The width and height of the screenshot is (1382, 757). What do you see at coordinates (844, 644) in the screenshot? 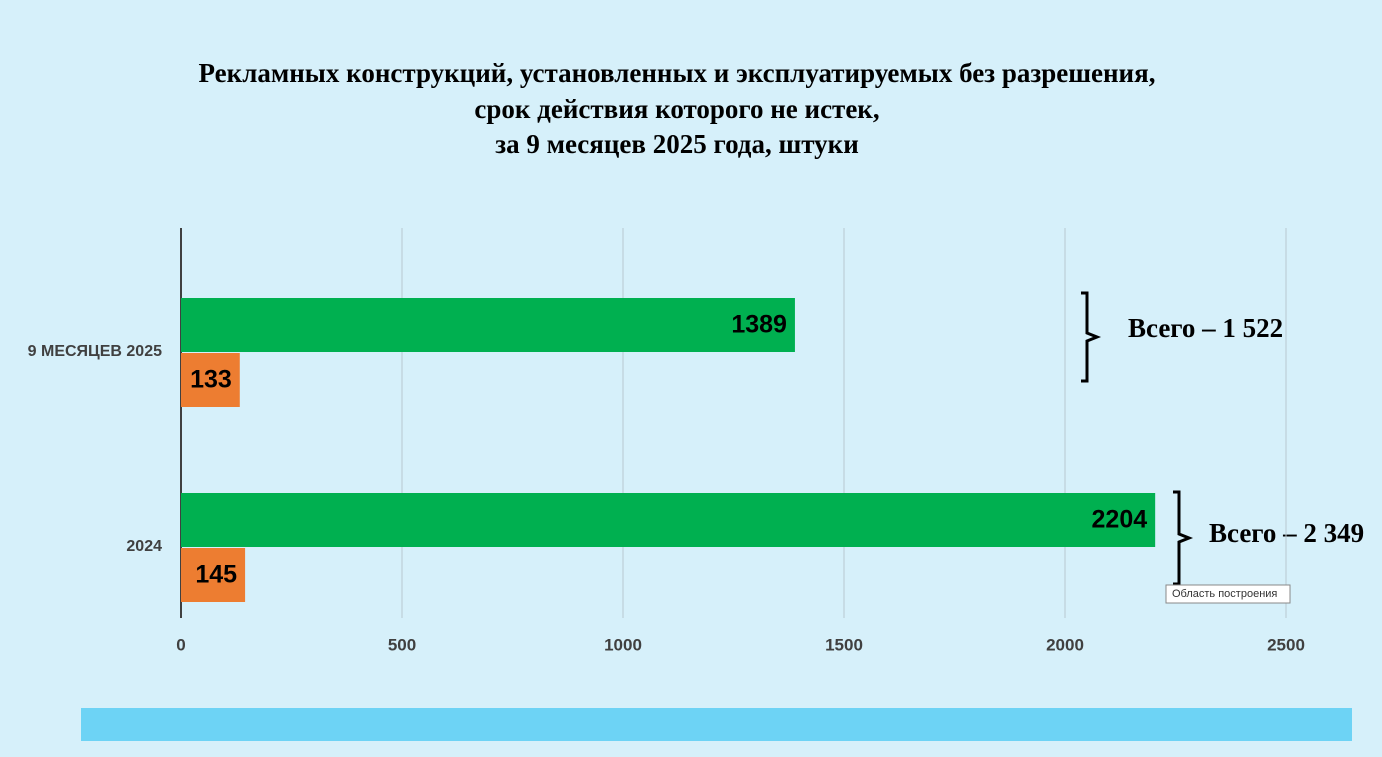
I see `x-tick-label: 1500` at bounding box center [844, 644].